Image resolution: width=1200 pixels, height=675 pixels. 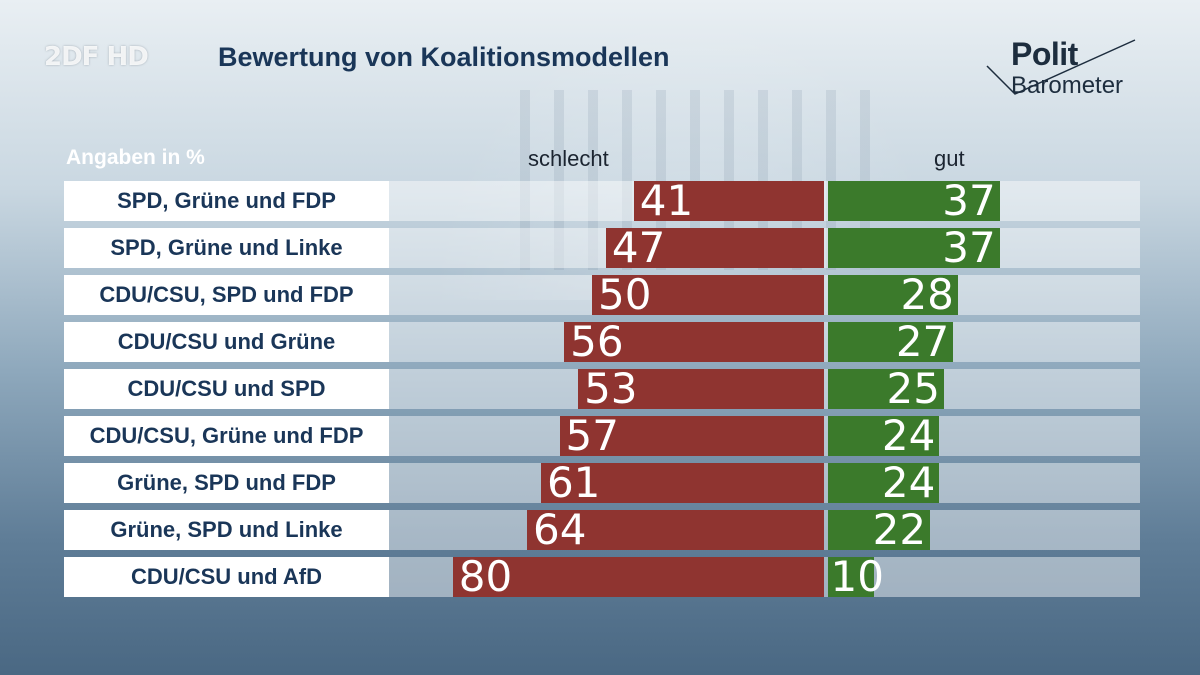 What do you see at coordinates (1044, 54) in the screenshot?
I see `brand-line-polit: Polit` at bounding box center [1044, 54].